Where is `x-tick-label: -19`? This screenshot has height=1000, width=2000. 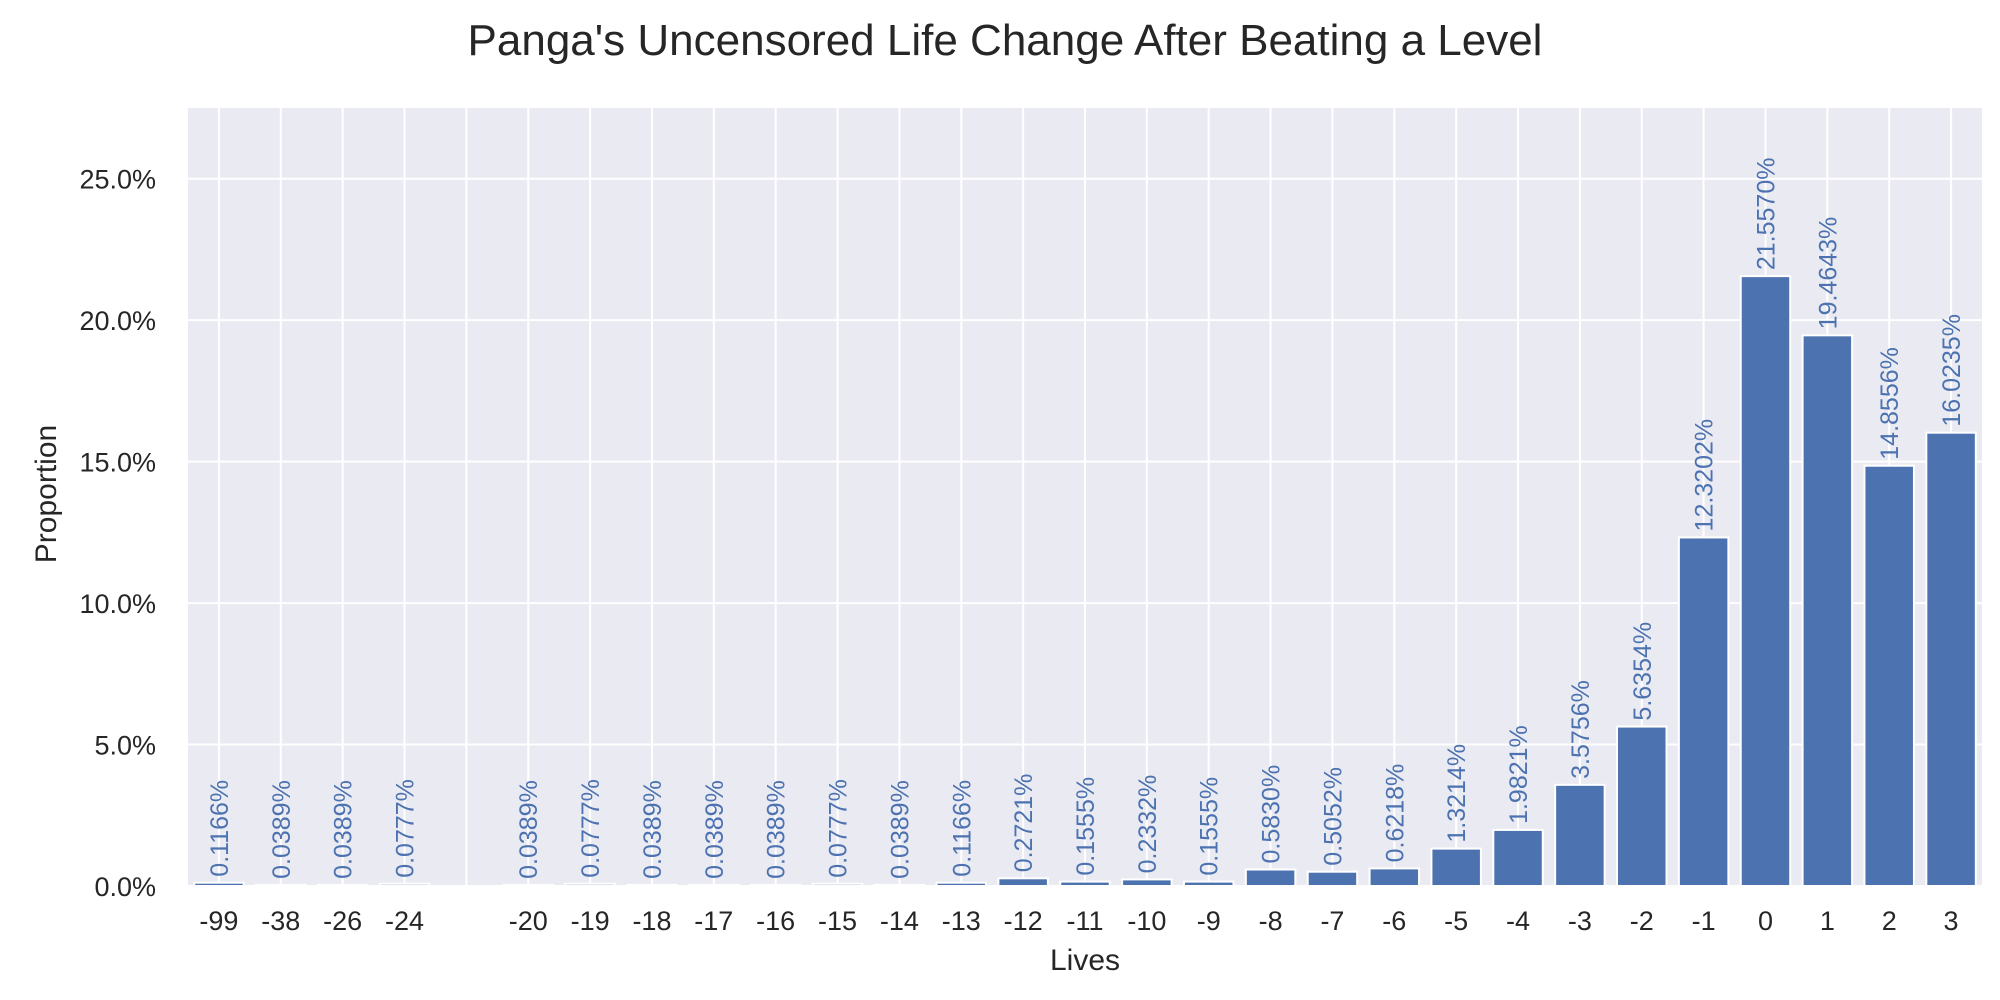 x-tick-label: -19 is located at coordinates (590, 921).